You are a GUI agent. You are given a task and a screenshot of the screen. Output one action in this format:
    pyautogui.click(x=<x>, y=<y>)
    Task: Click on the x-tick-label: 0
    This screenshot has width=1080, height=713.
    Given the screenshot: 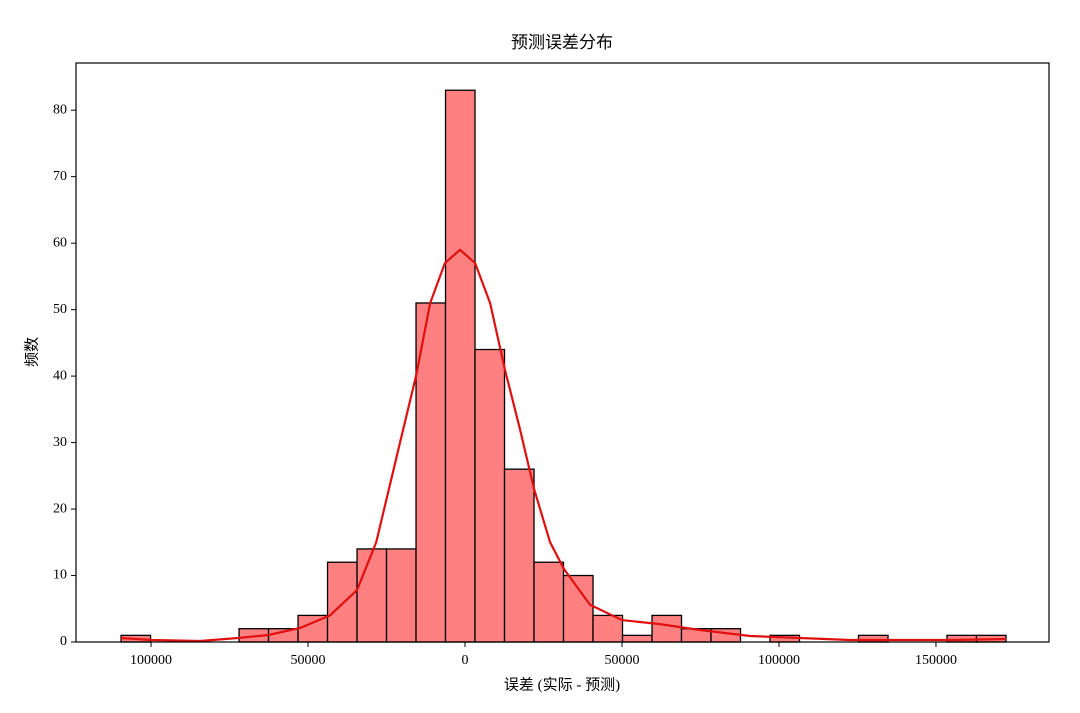 What is the action you would take?
    pyautogui.click(x=465, y=660)
    